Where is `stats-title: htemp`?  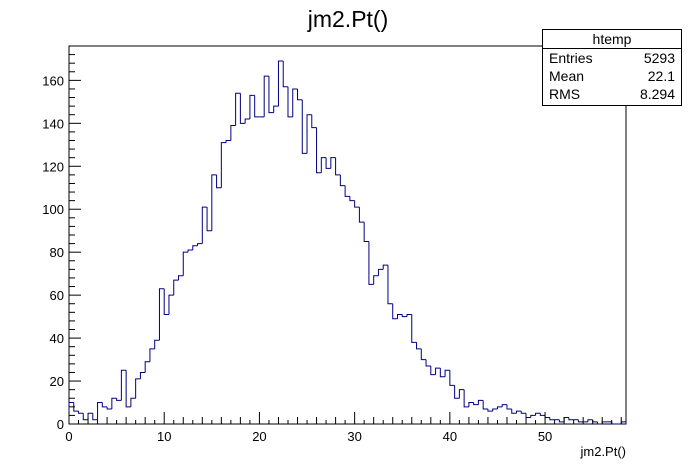 stats-title: htemp is located at coordinates (612, 39).